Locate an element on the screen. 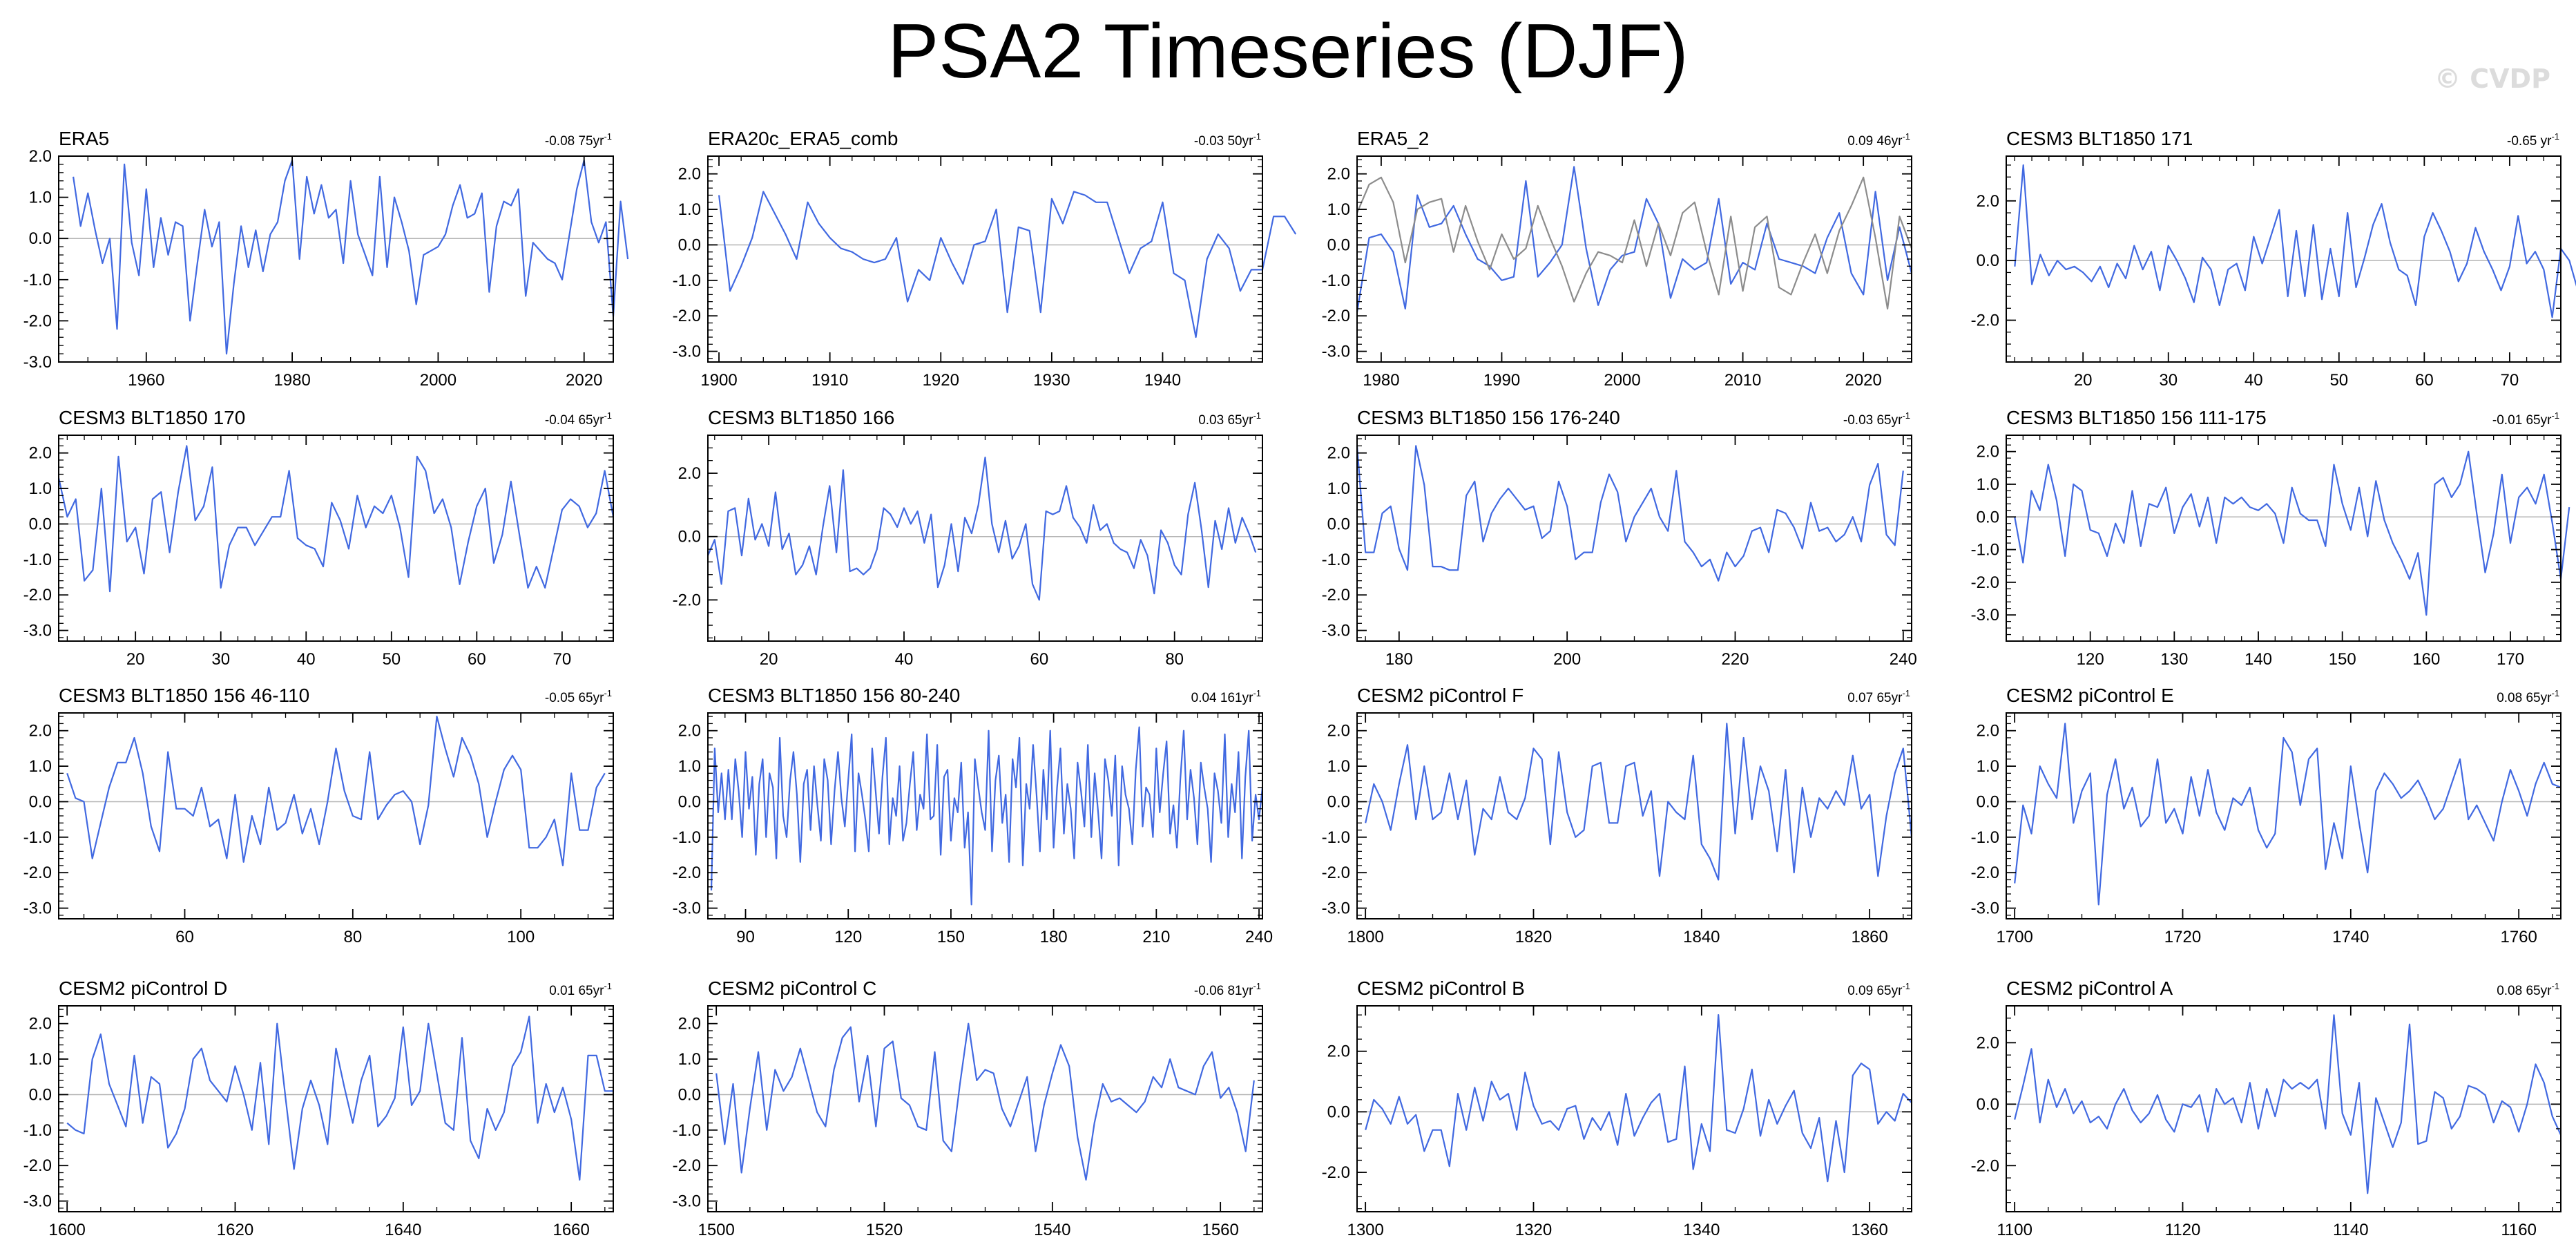 This screenshot has width=2576, height=1258. x-tick-label: 180 is located at coordinates (1054, 937).